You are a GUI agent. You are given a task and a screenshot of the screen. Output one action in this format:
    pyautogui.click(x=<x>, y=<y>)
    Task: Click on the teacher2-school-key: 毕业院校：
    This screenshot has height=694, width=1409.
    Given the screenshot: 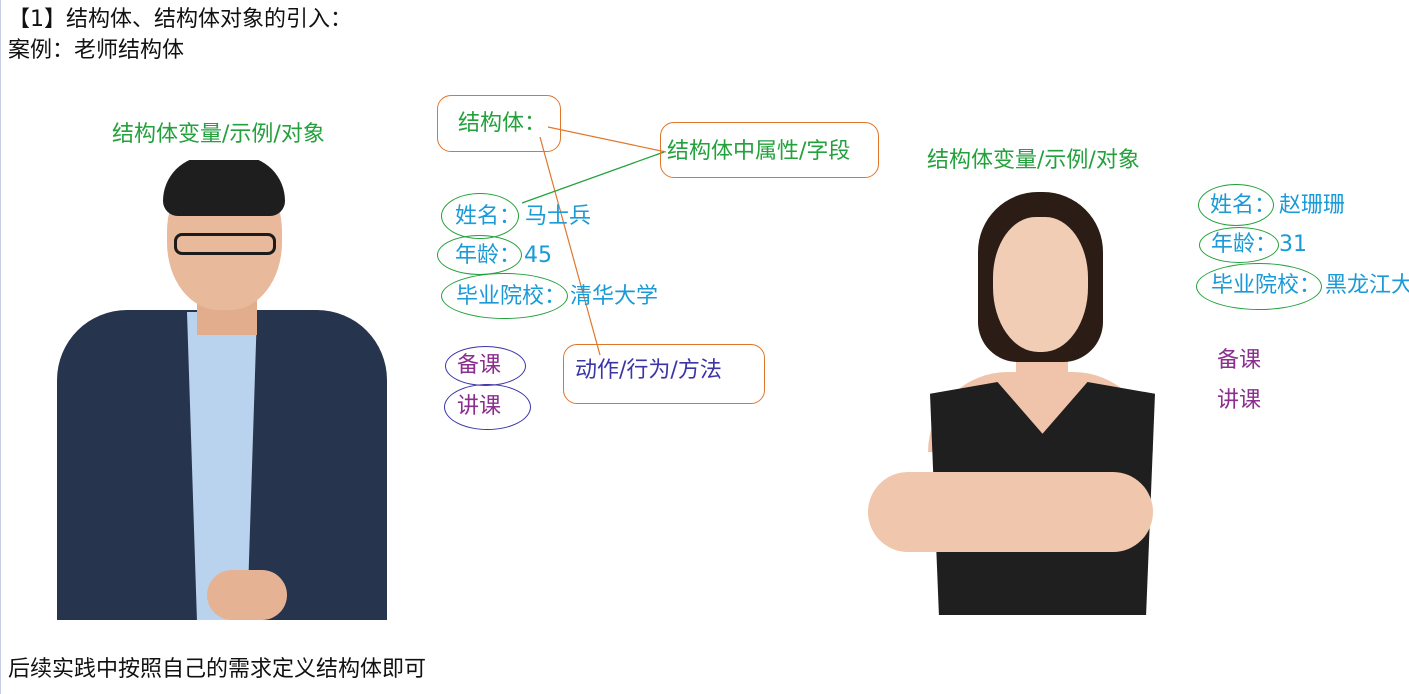 What is the action you would take?
    pyautogui.click(x=1266, y=285)
    